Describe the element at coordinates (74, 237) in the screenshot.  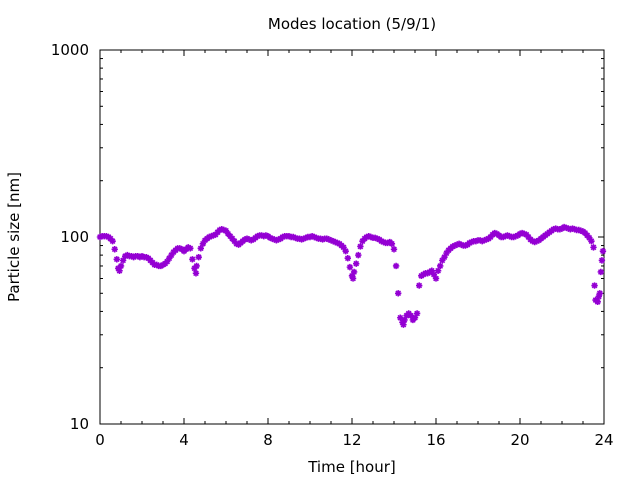
I see `y-tick-label: 100` at that location.